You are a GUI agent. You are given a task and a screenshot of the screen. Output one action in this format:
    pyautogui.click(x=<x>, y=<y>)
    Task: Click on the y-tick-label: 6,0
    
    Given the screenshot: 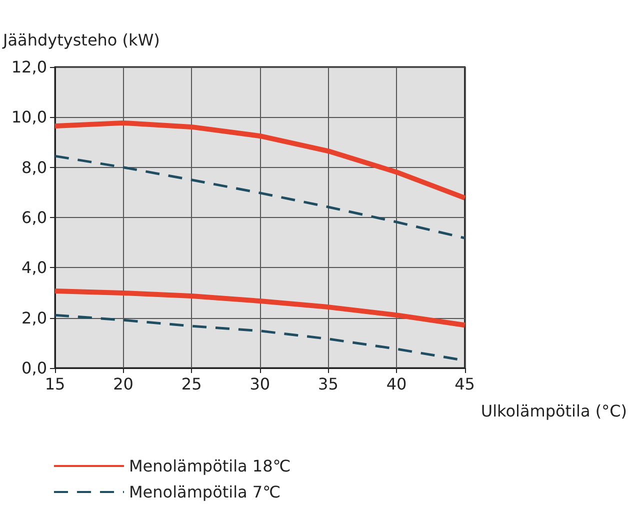 What is the action you would take?
    pyautogui.click(x=34, y=217)
    